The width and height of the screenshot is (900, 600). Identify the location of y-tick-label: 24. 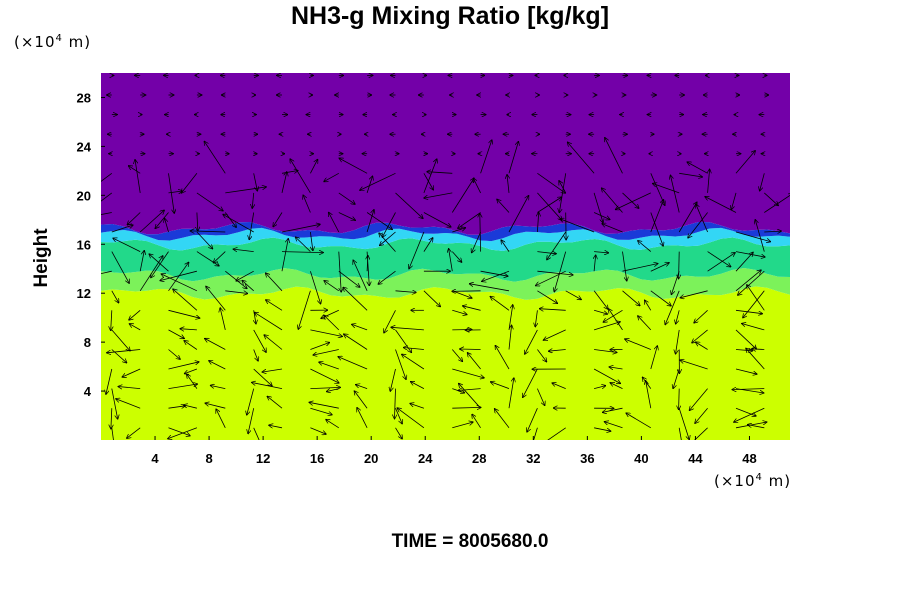
(84, 146).